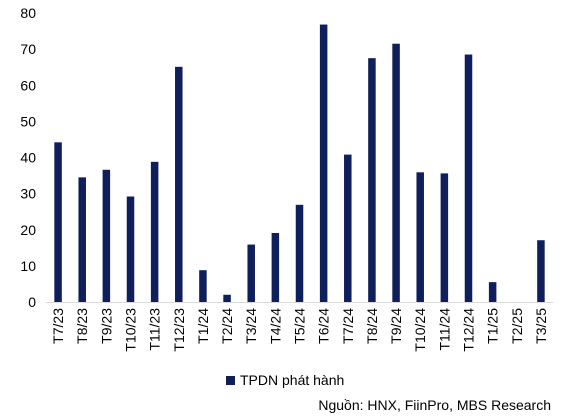  I want to click on x-tick-label: T12/23, so click(179, 330).